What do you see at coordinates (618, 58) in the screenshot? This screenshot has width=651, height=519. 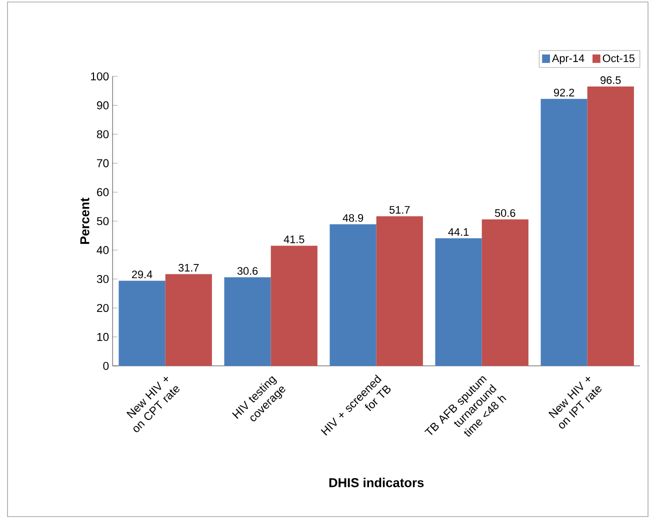 I see `legend-label: Oct-15` at bounding box center [618, 58].